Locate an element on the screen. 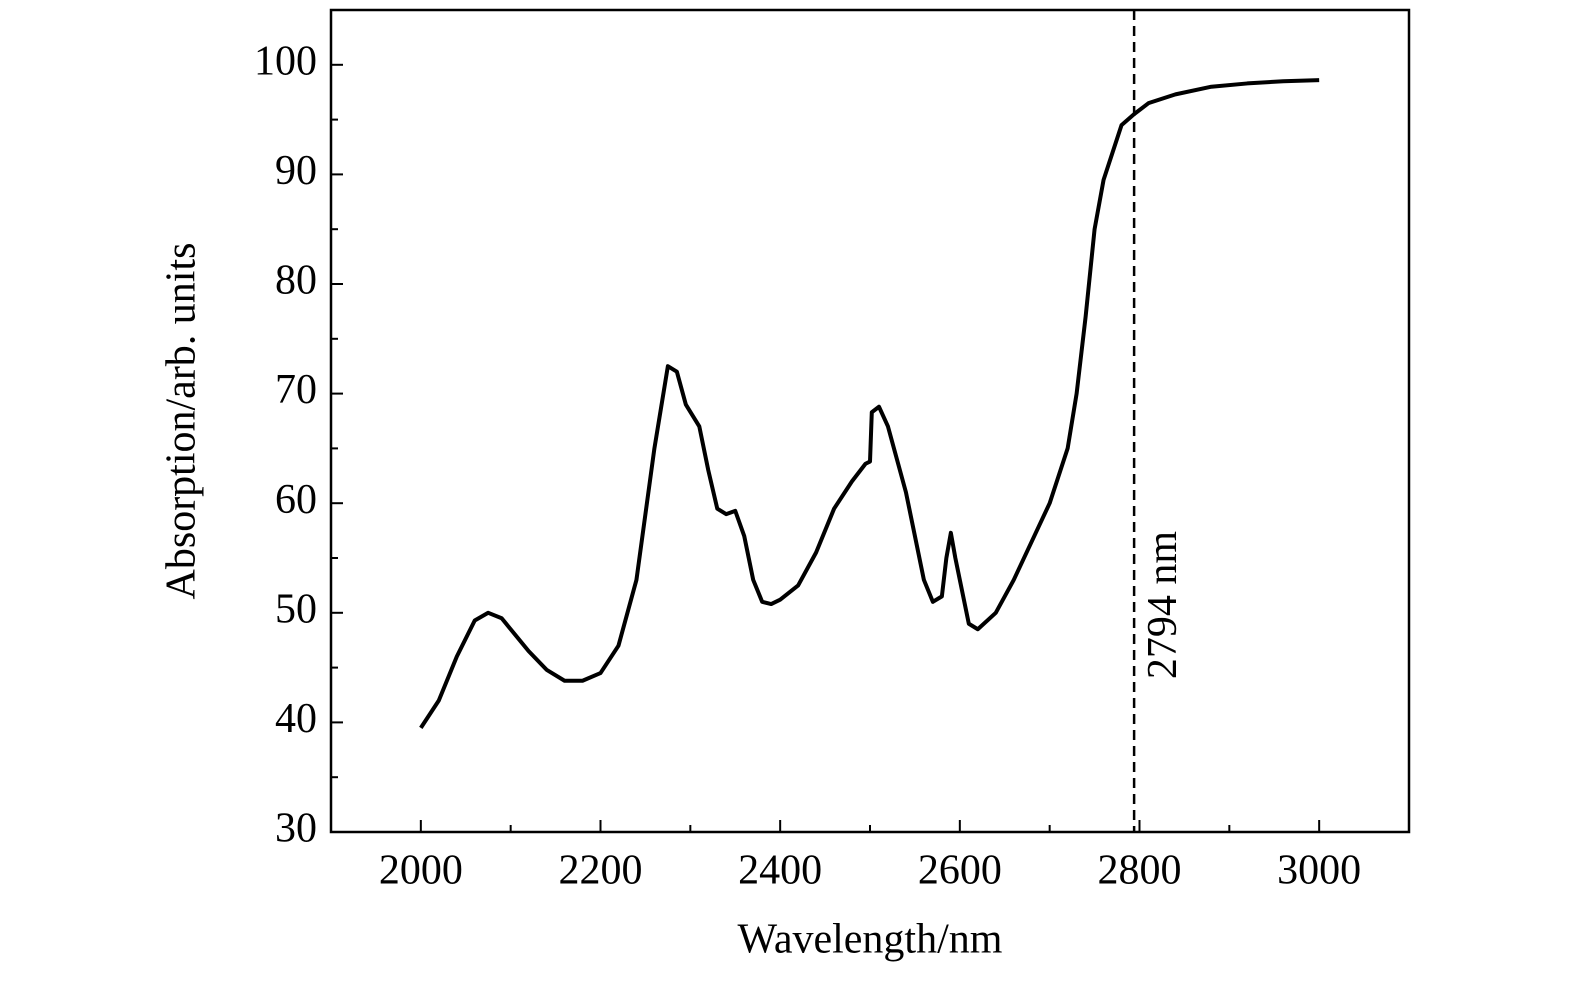 The image size is (1575, 984). reference-label: 2794 nm is located at coordinates (1163, 605).